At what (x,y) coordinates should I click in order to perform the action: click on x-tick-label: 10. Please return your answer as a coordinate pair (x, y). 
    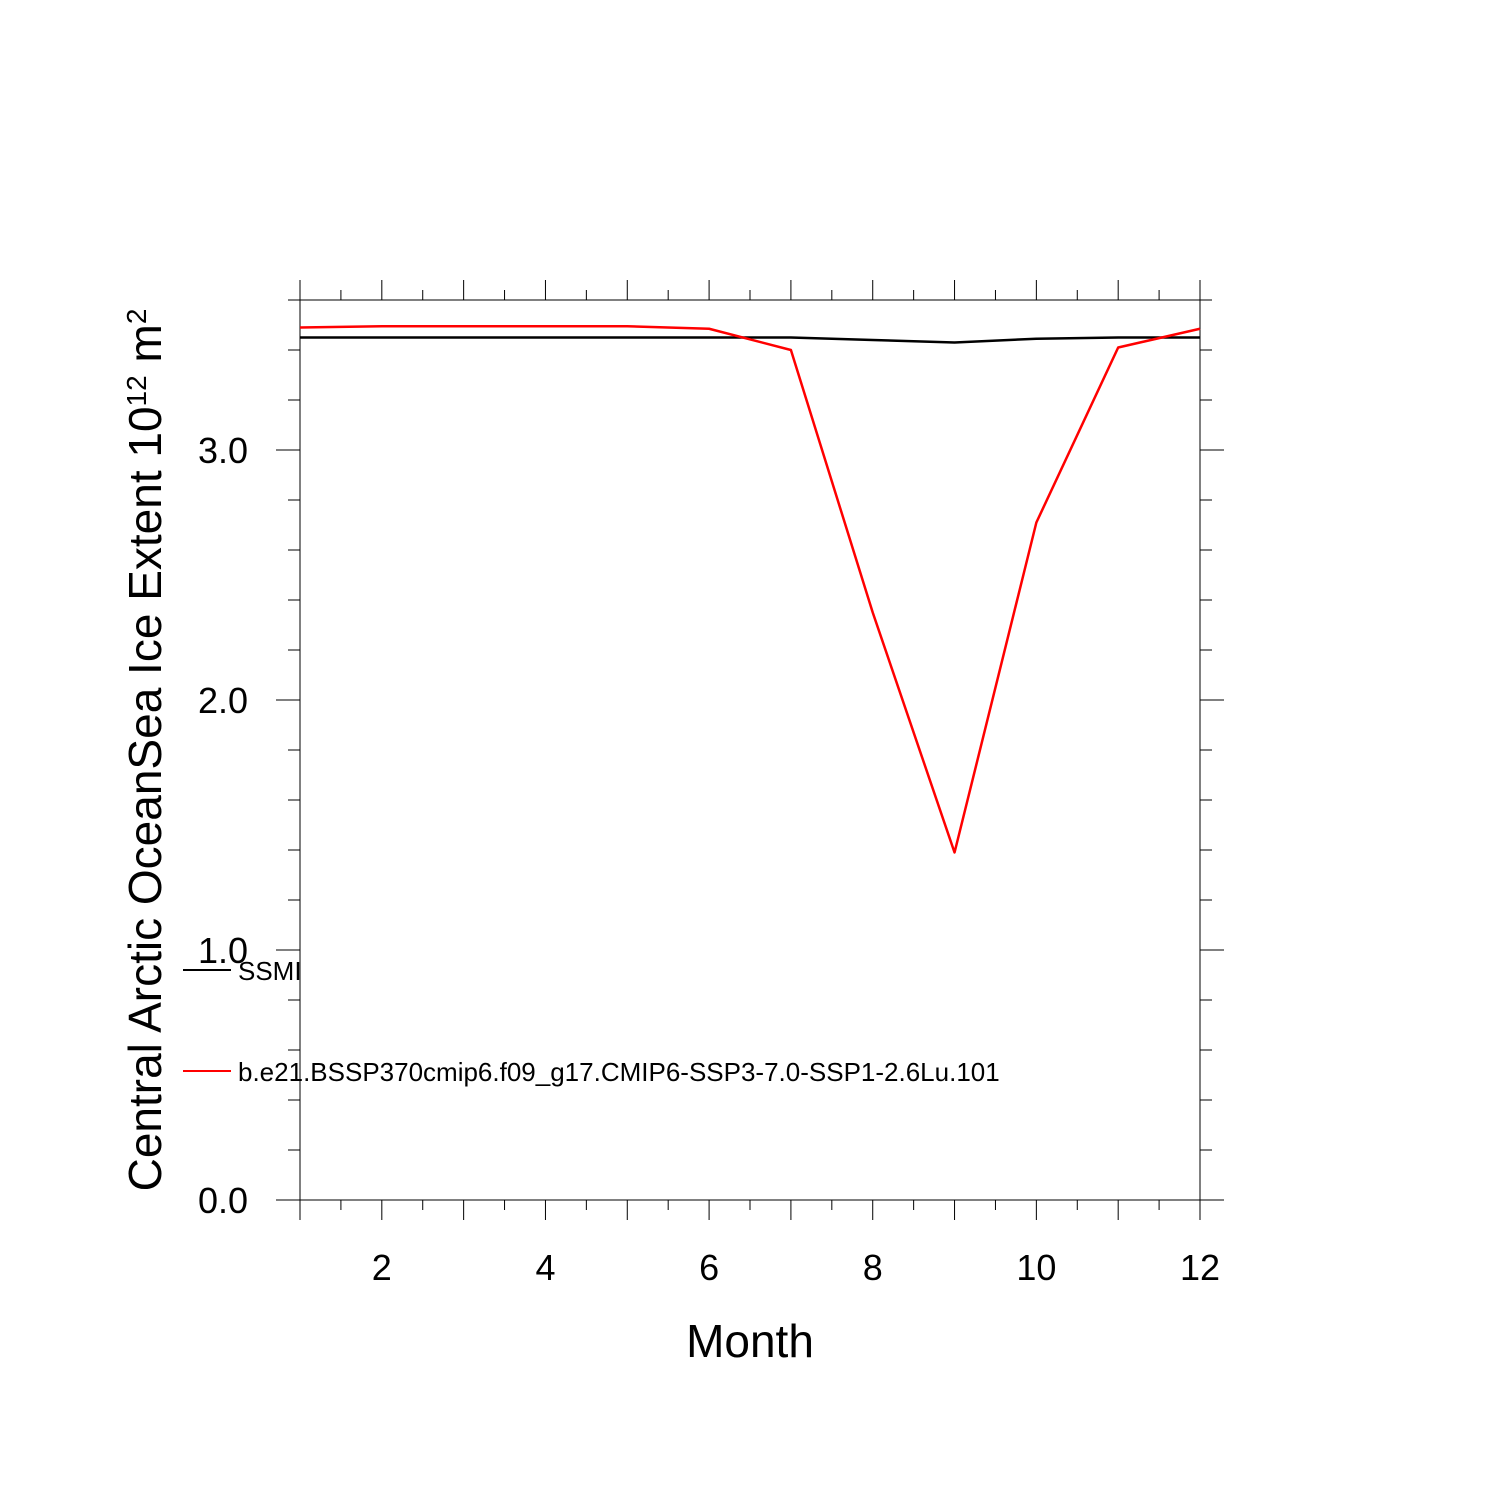
    Looking at the image, I should click on (1036, 1267).